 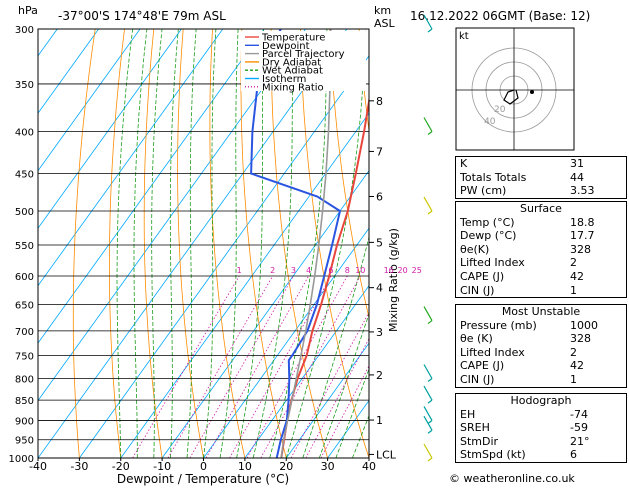 I want to click on table-row: θe (K) 328, so click(x=525, y=339).